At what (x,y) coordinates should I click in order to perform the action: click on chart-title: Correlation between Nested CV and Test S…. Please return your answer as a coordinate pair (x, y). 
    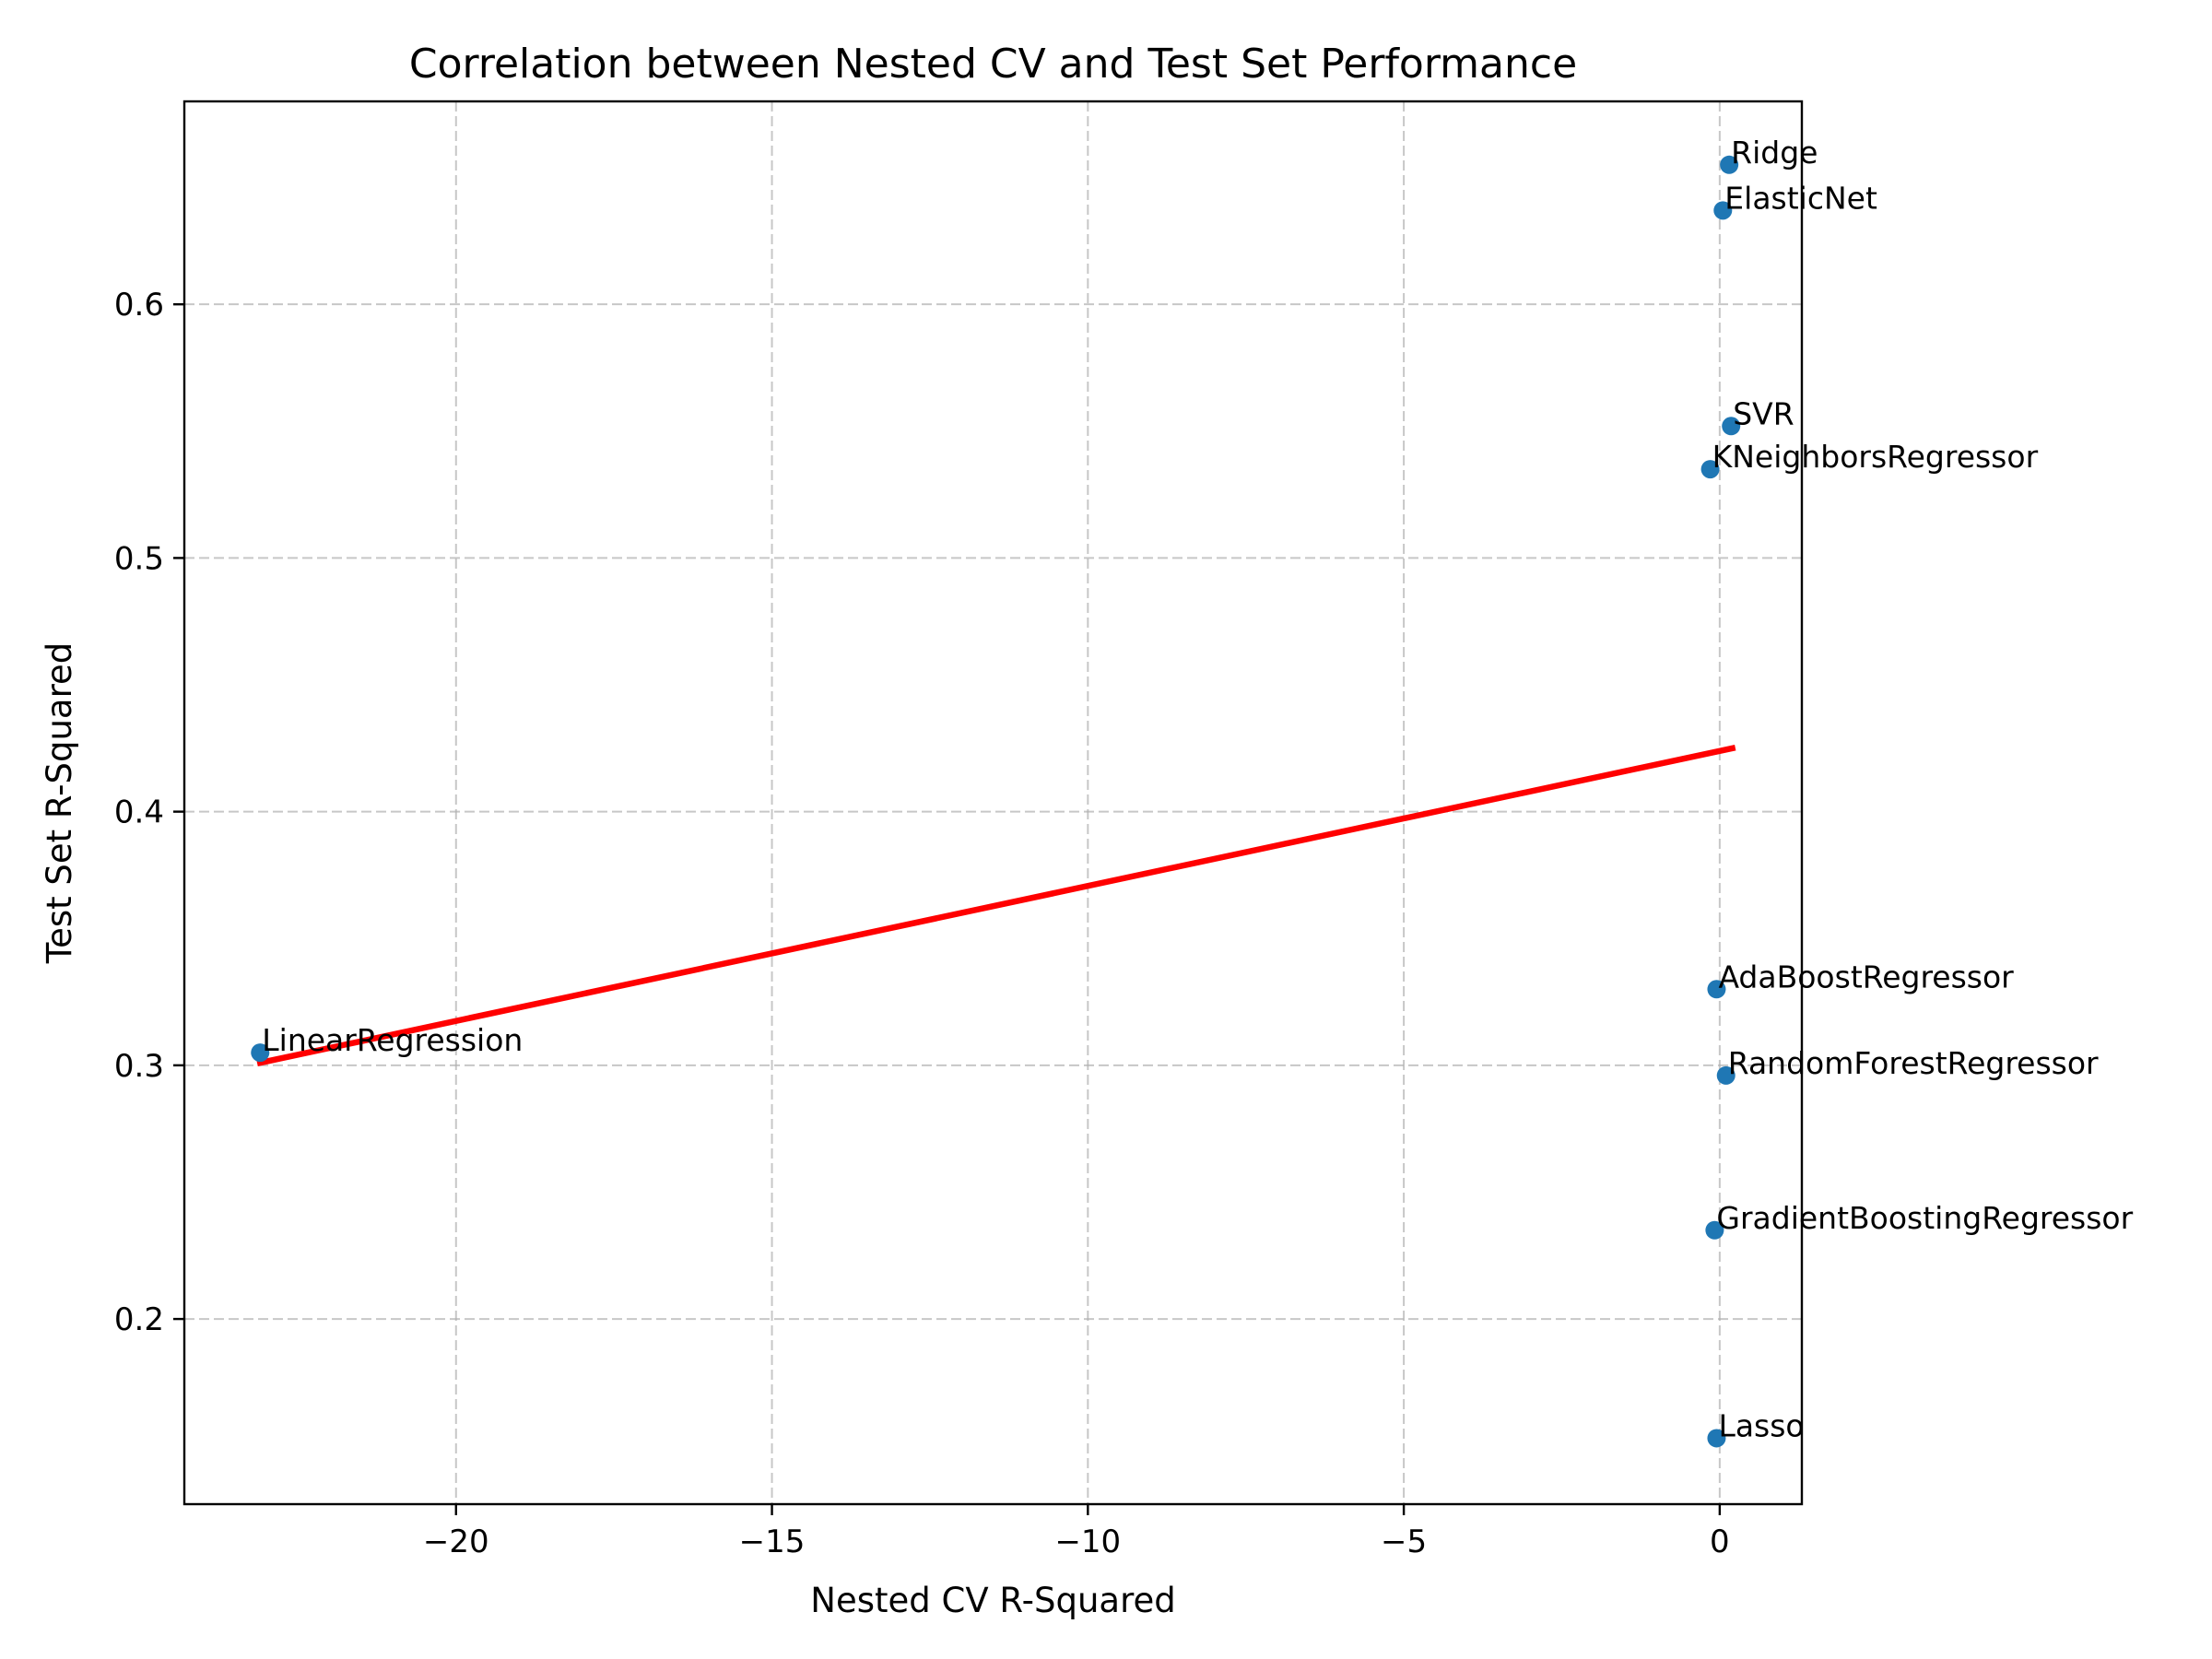
    Looking at the image, I should click on (993, 64).